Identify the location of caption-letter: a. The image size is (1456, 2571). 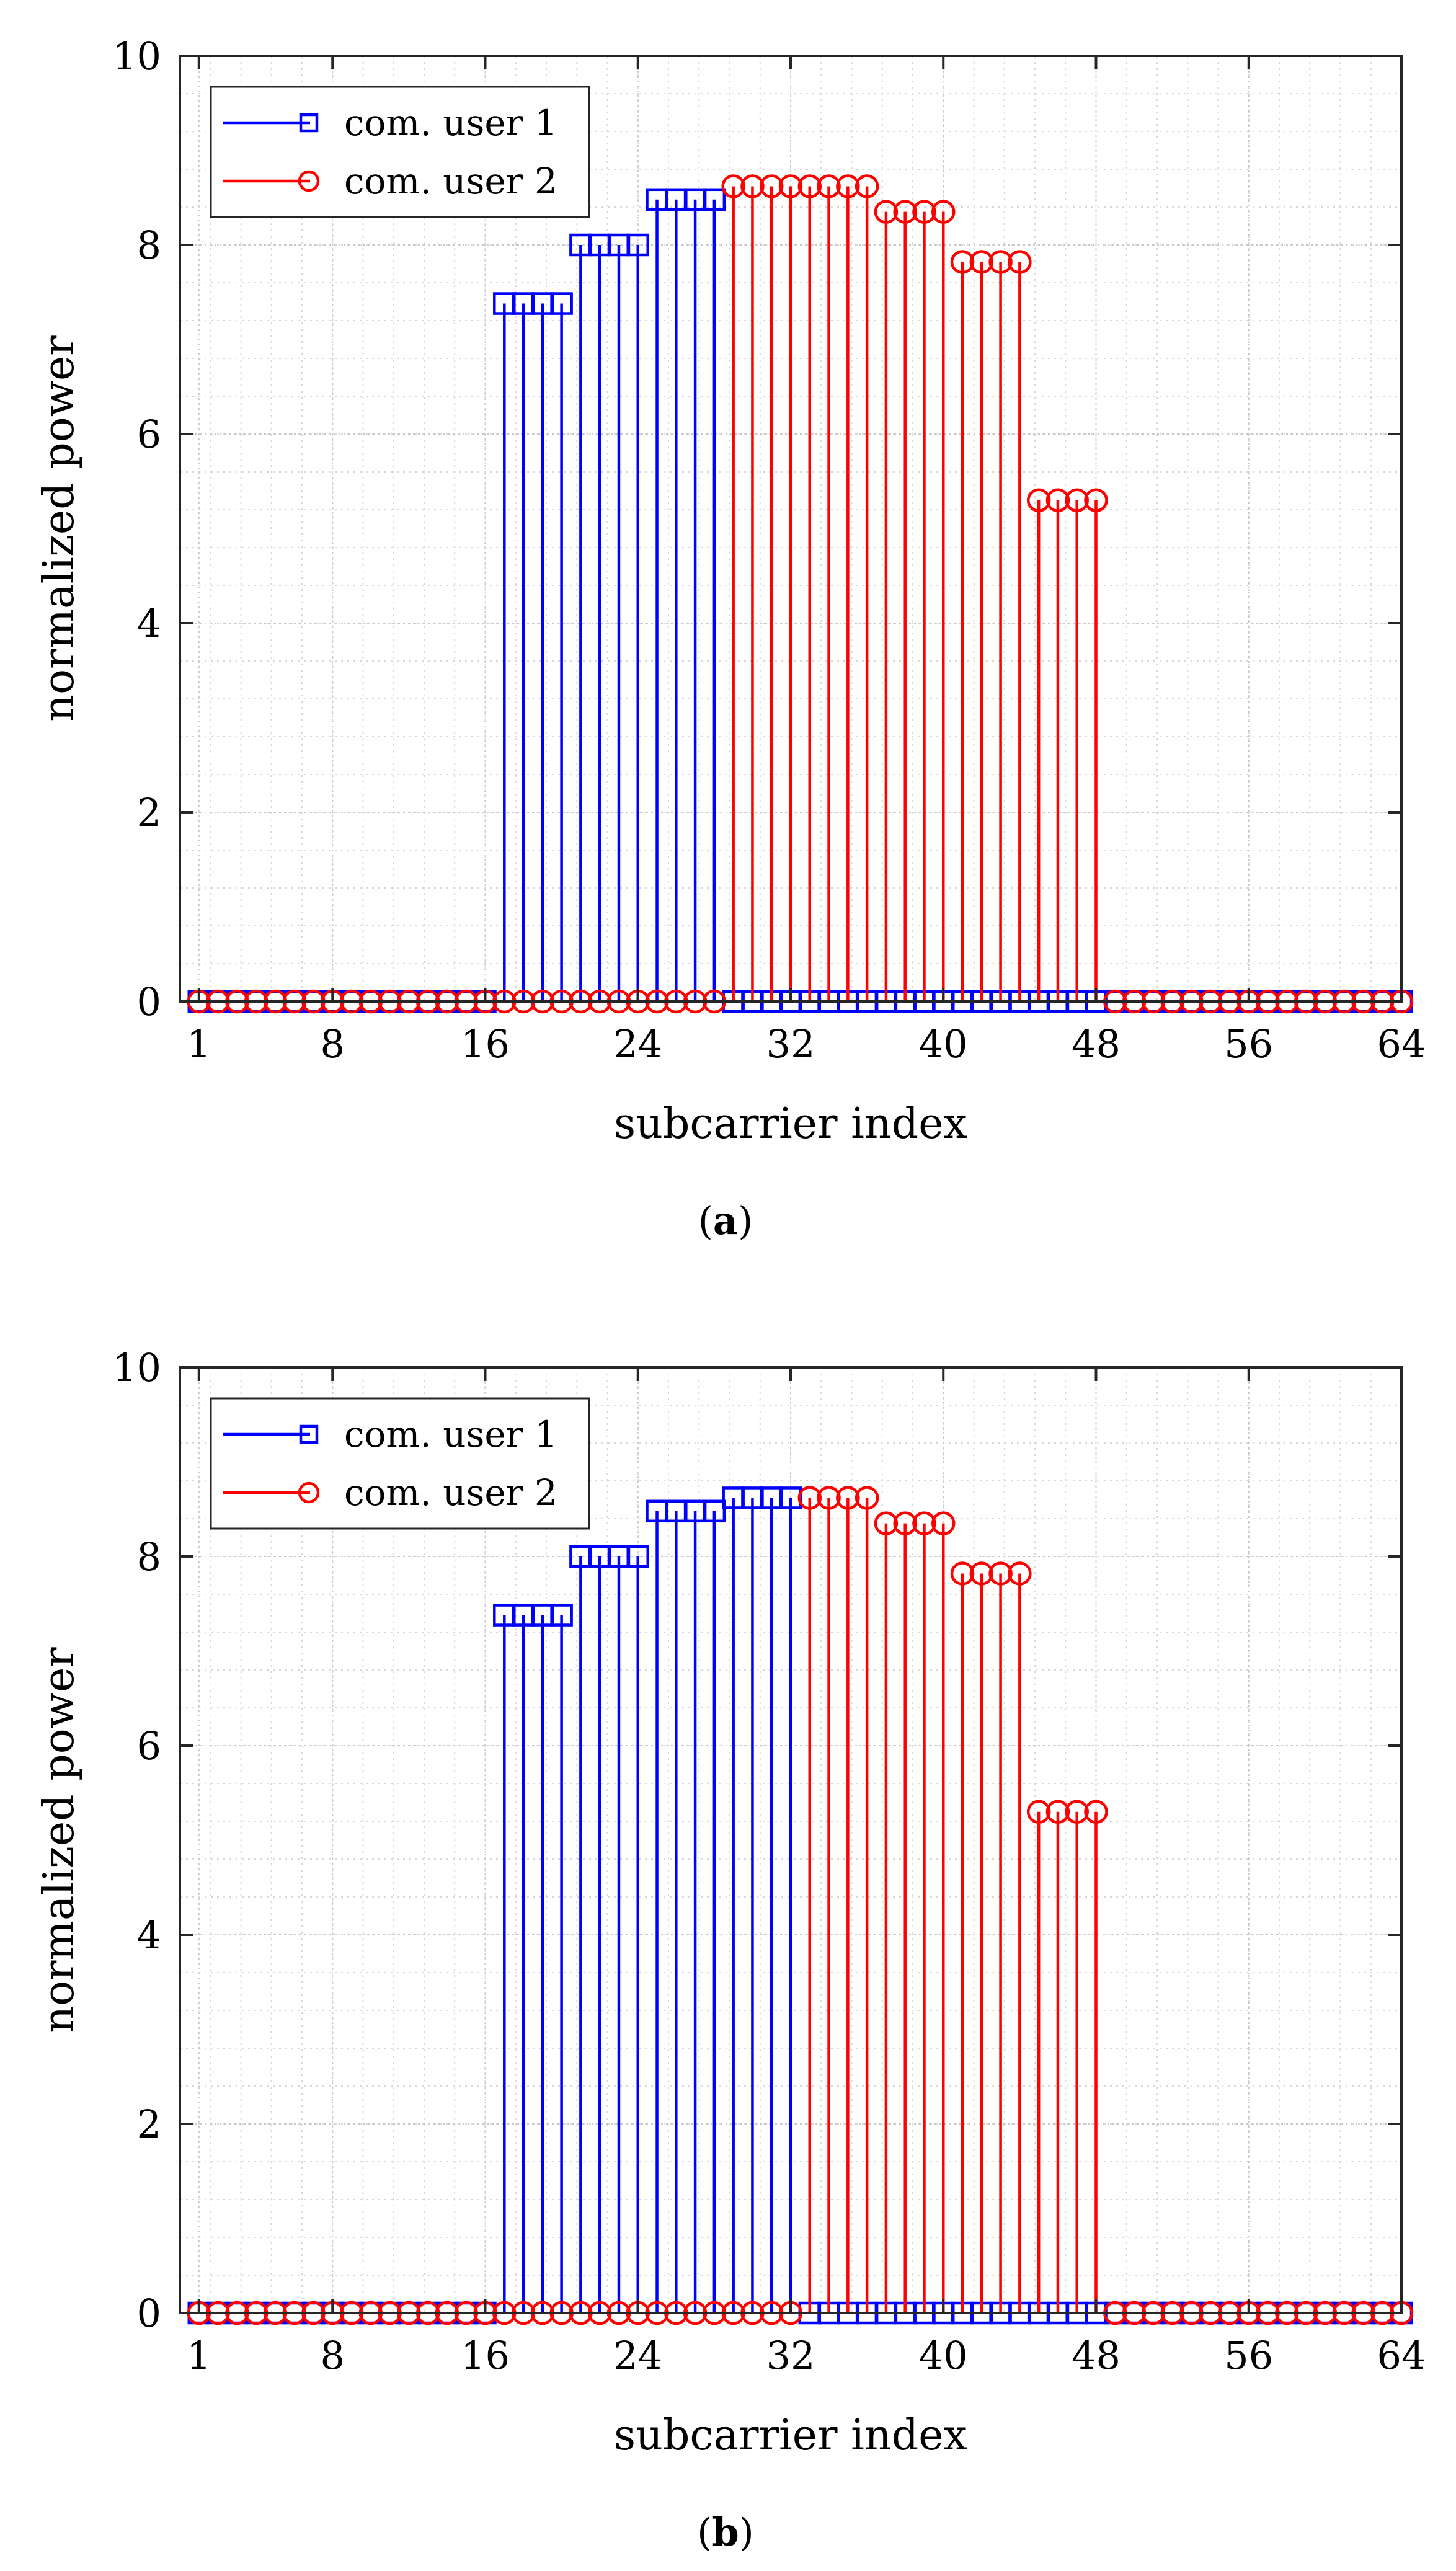
(725, 1220).